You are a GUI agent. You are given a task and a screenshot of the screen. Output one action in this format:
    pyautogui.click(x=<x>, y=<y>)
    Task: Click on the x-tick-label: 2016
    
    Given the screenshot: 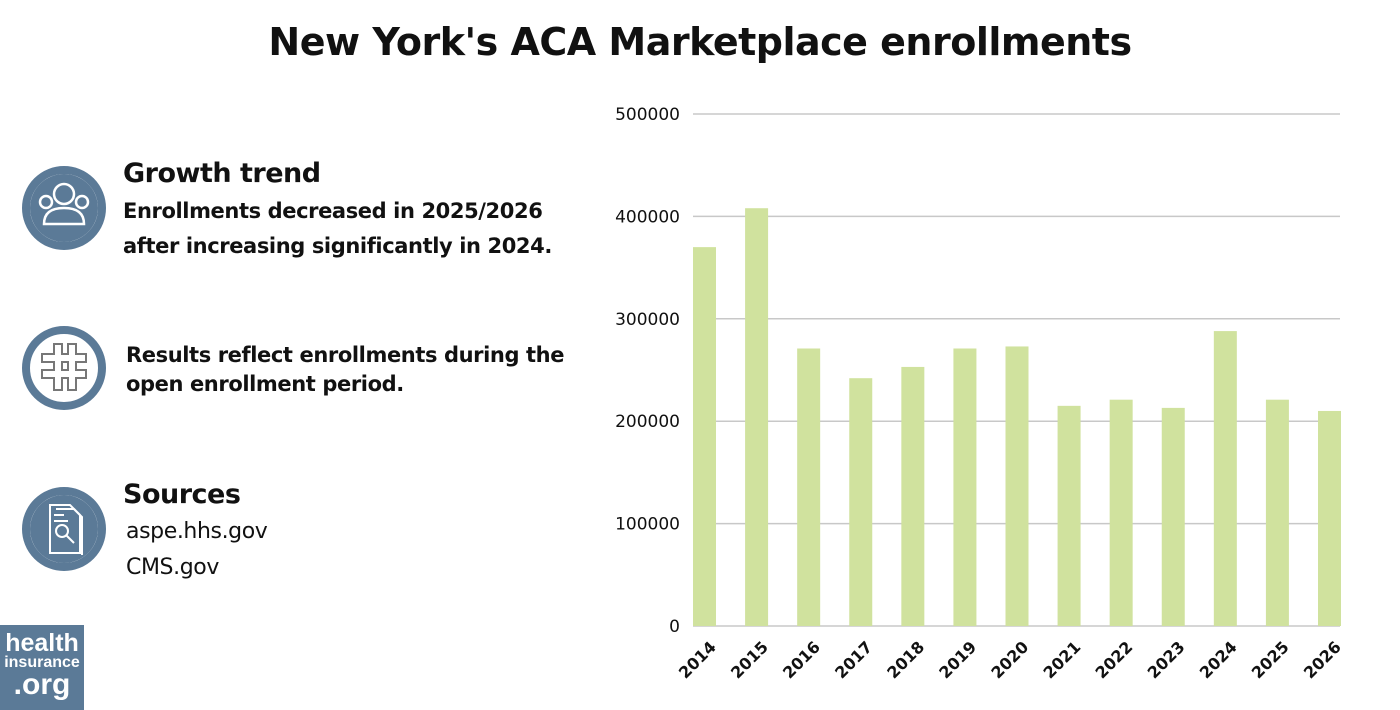 What is the action you would take?
    pyautogui.click(x=801, y=659)
    